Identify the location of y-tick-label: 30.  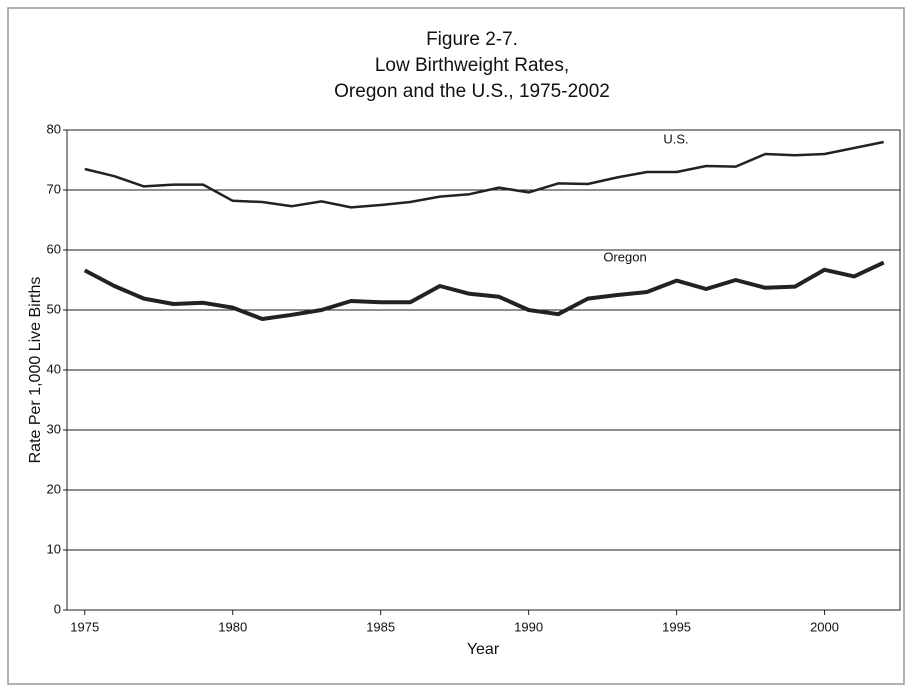
(54, 428).